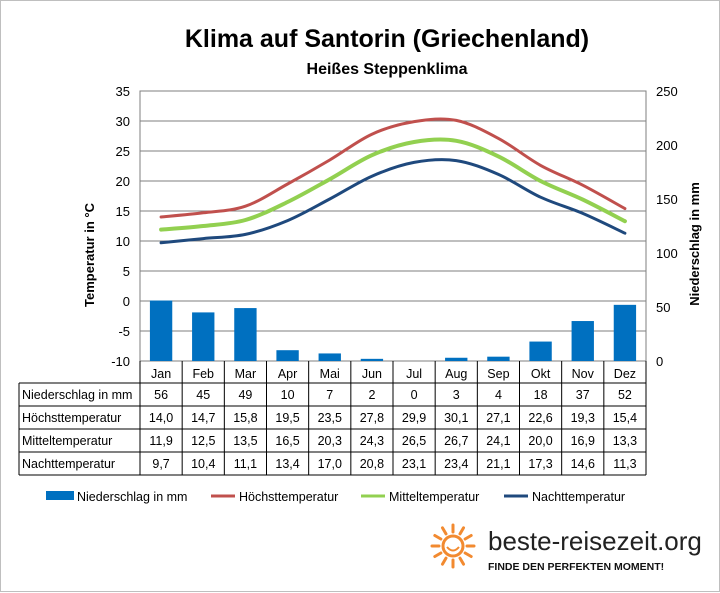  Describe the element at coordinates (71, 418) in the screenshot. I see `table-row-header: Höchsttemperatur` at that location.